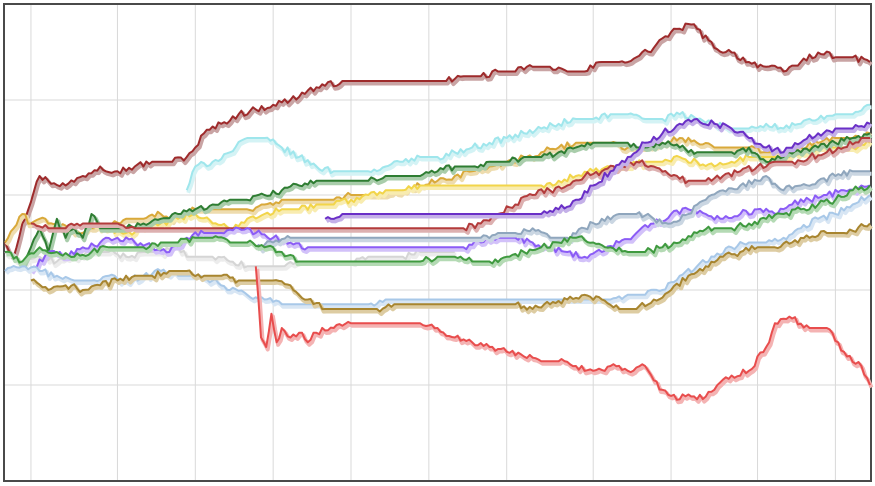 The image size is (875, 486). I want to click on series-8-line, so click(597, 169).